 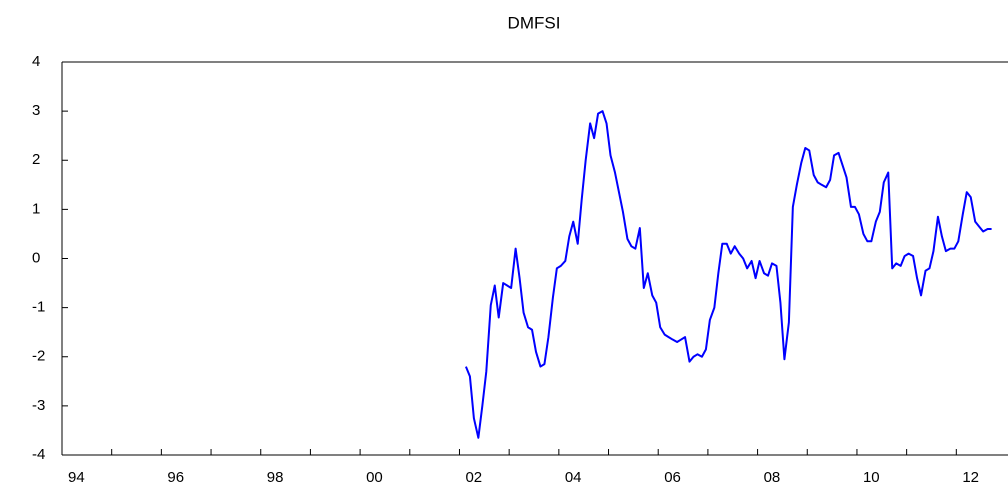 What do you see at coordinates (473, 477) in the screenshot?
I see `x-tick-label: 02` at bounding box center [473, 477].